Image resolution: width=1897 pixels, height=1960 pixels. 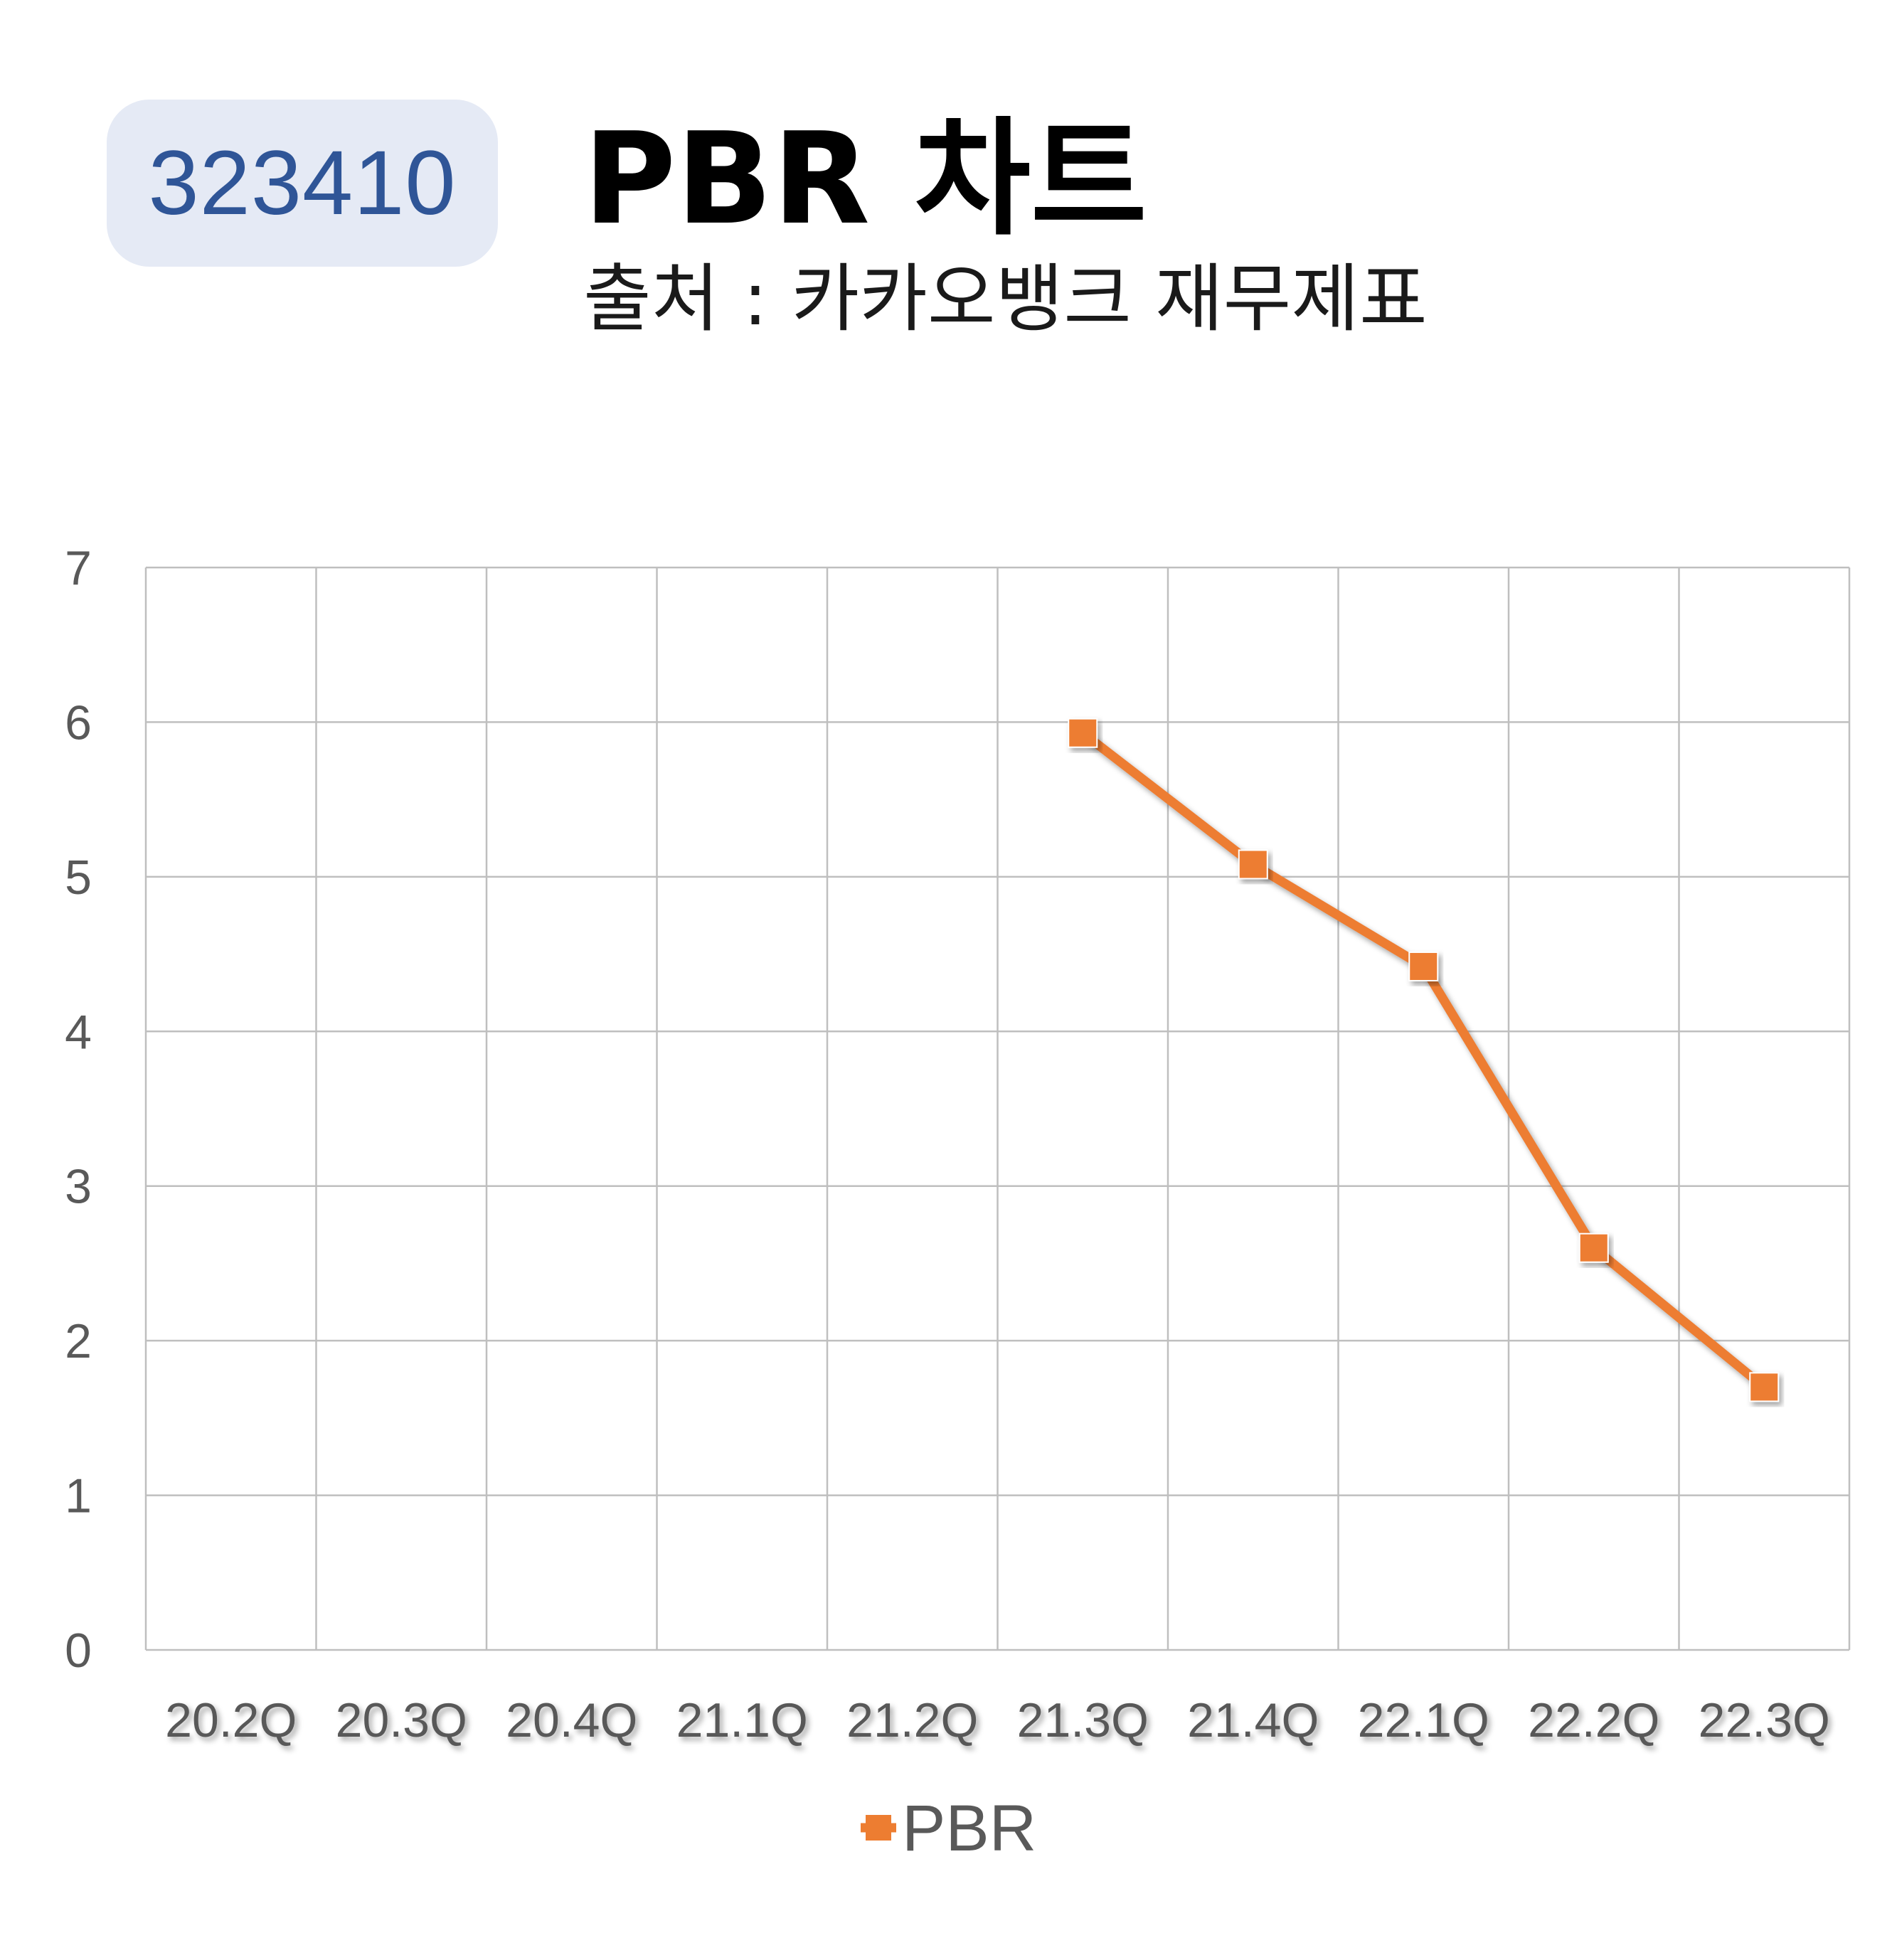 What do you see at coordinates (79, 878) in the screenshot?
I see `y-tick-label: 5` at bounding box center [79, 878].